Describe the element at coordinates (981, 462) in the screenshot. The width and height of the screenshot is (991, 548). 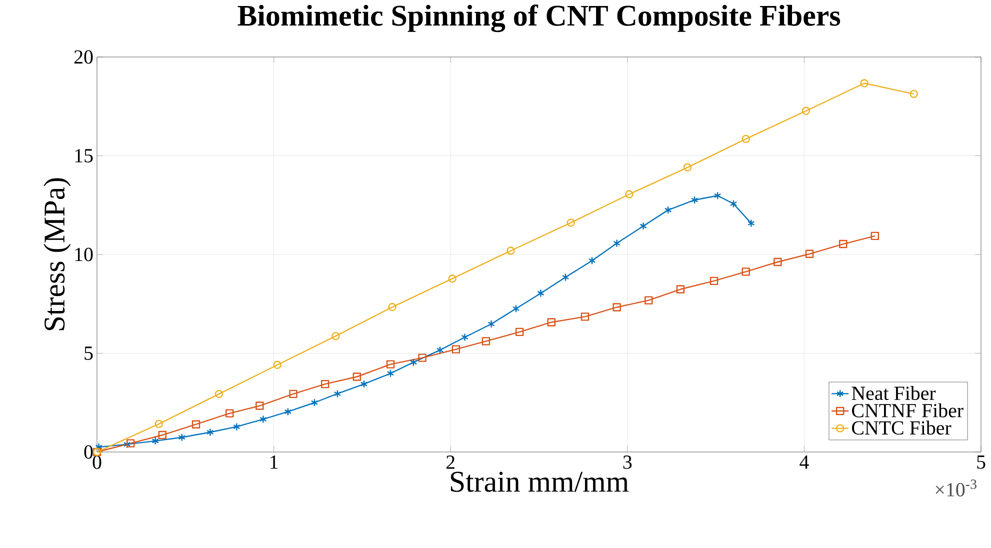
I see `x-tick-label: 5` at that location.